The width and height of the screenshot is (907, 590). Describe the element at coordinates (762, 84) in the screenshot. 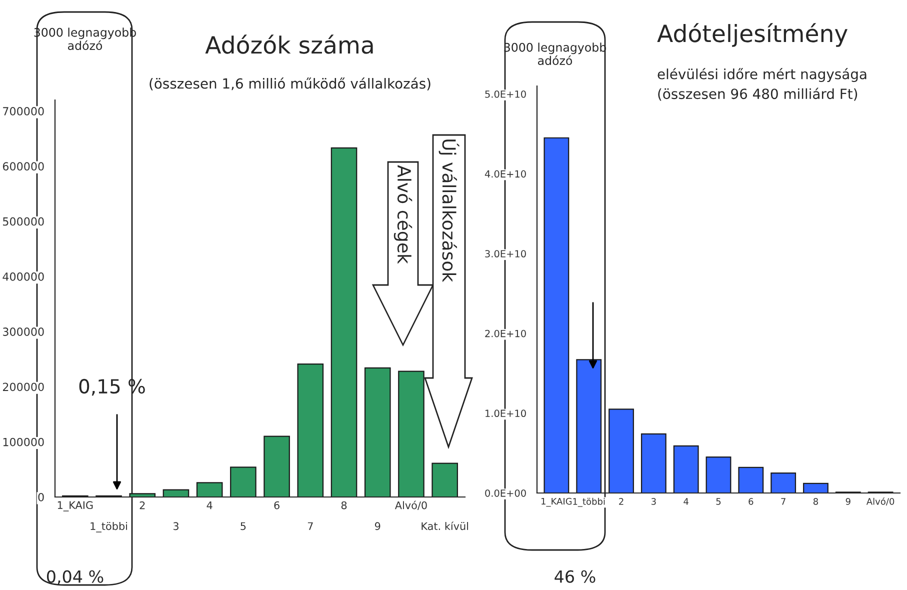

I see `chart-subtitle: elévülési időre mért nagysága (összesen 96 480 milliárd Ft)` at that location.